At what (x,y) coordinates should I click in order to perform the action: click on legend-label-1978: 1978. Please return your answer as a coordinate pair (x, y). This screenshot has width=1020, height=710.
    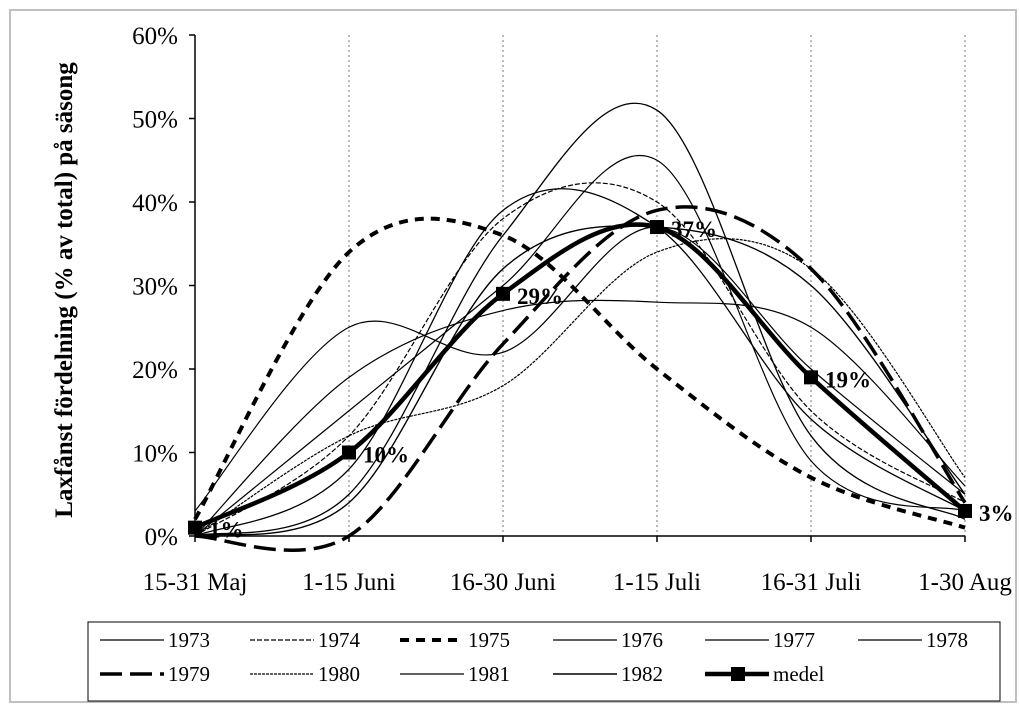
    Looking at the image, I should click on (947, 640).